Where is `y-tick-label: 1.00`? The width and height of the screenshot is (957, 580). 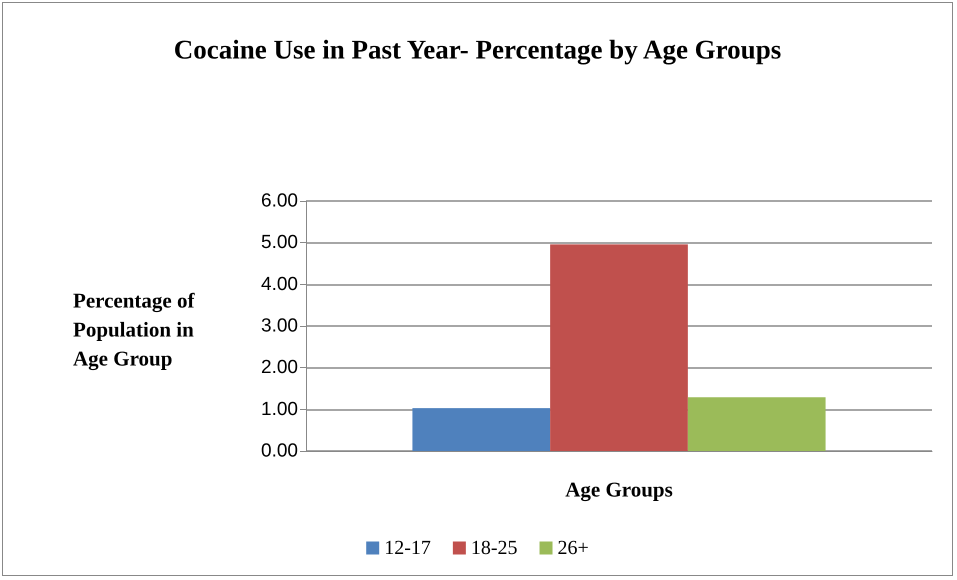
y-tick-label: 1.00 is located at coordinates (279, 409).